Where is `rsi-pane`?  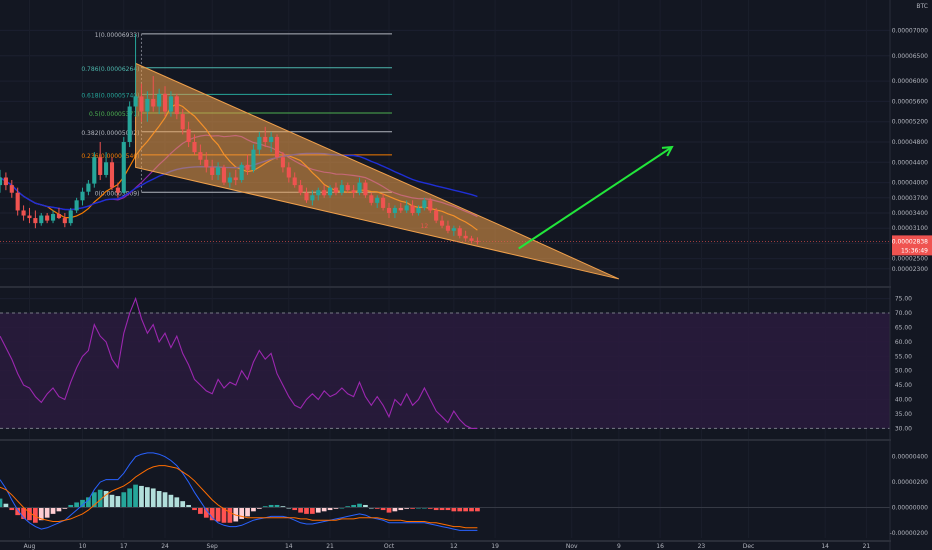 rsi-pane is located at coordinates (239, 362).